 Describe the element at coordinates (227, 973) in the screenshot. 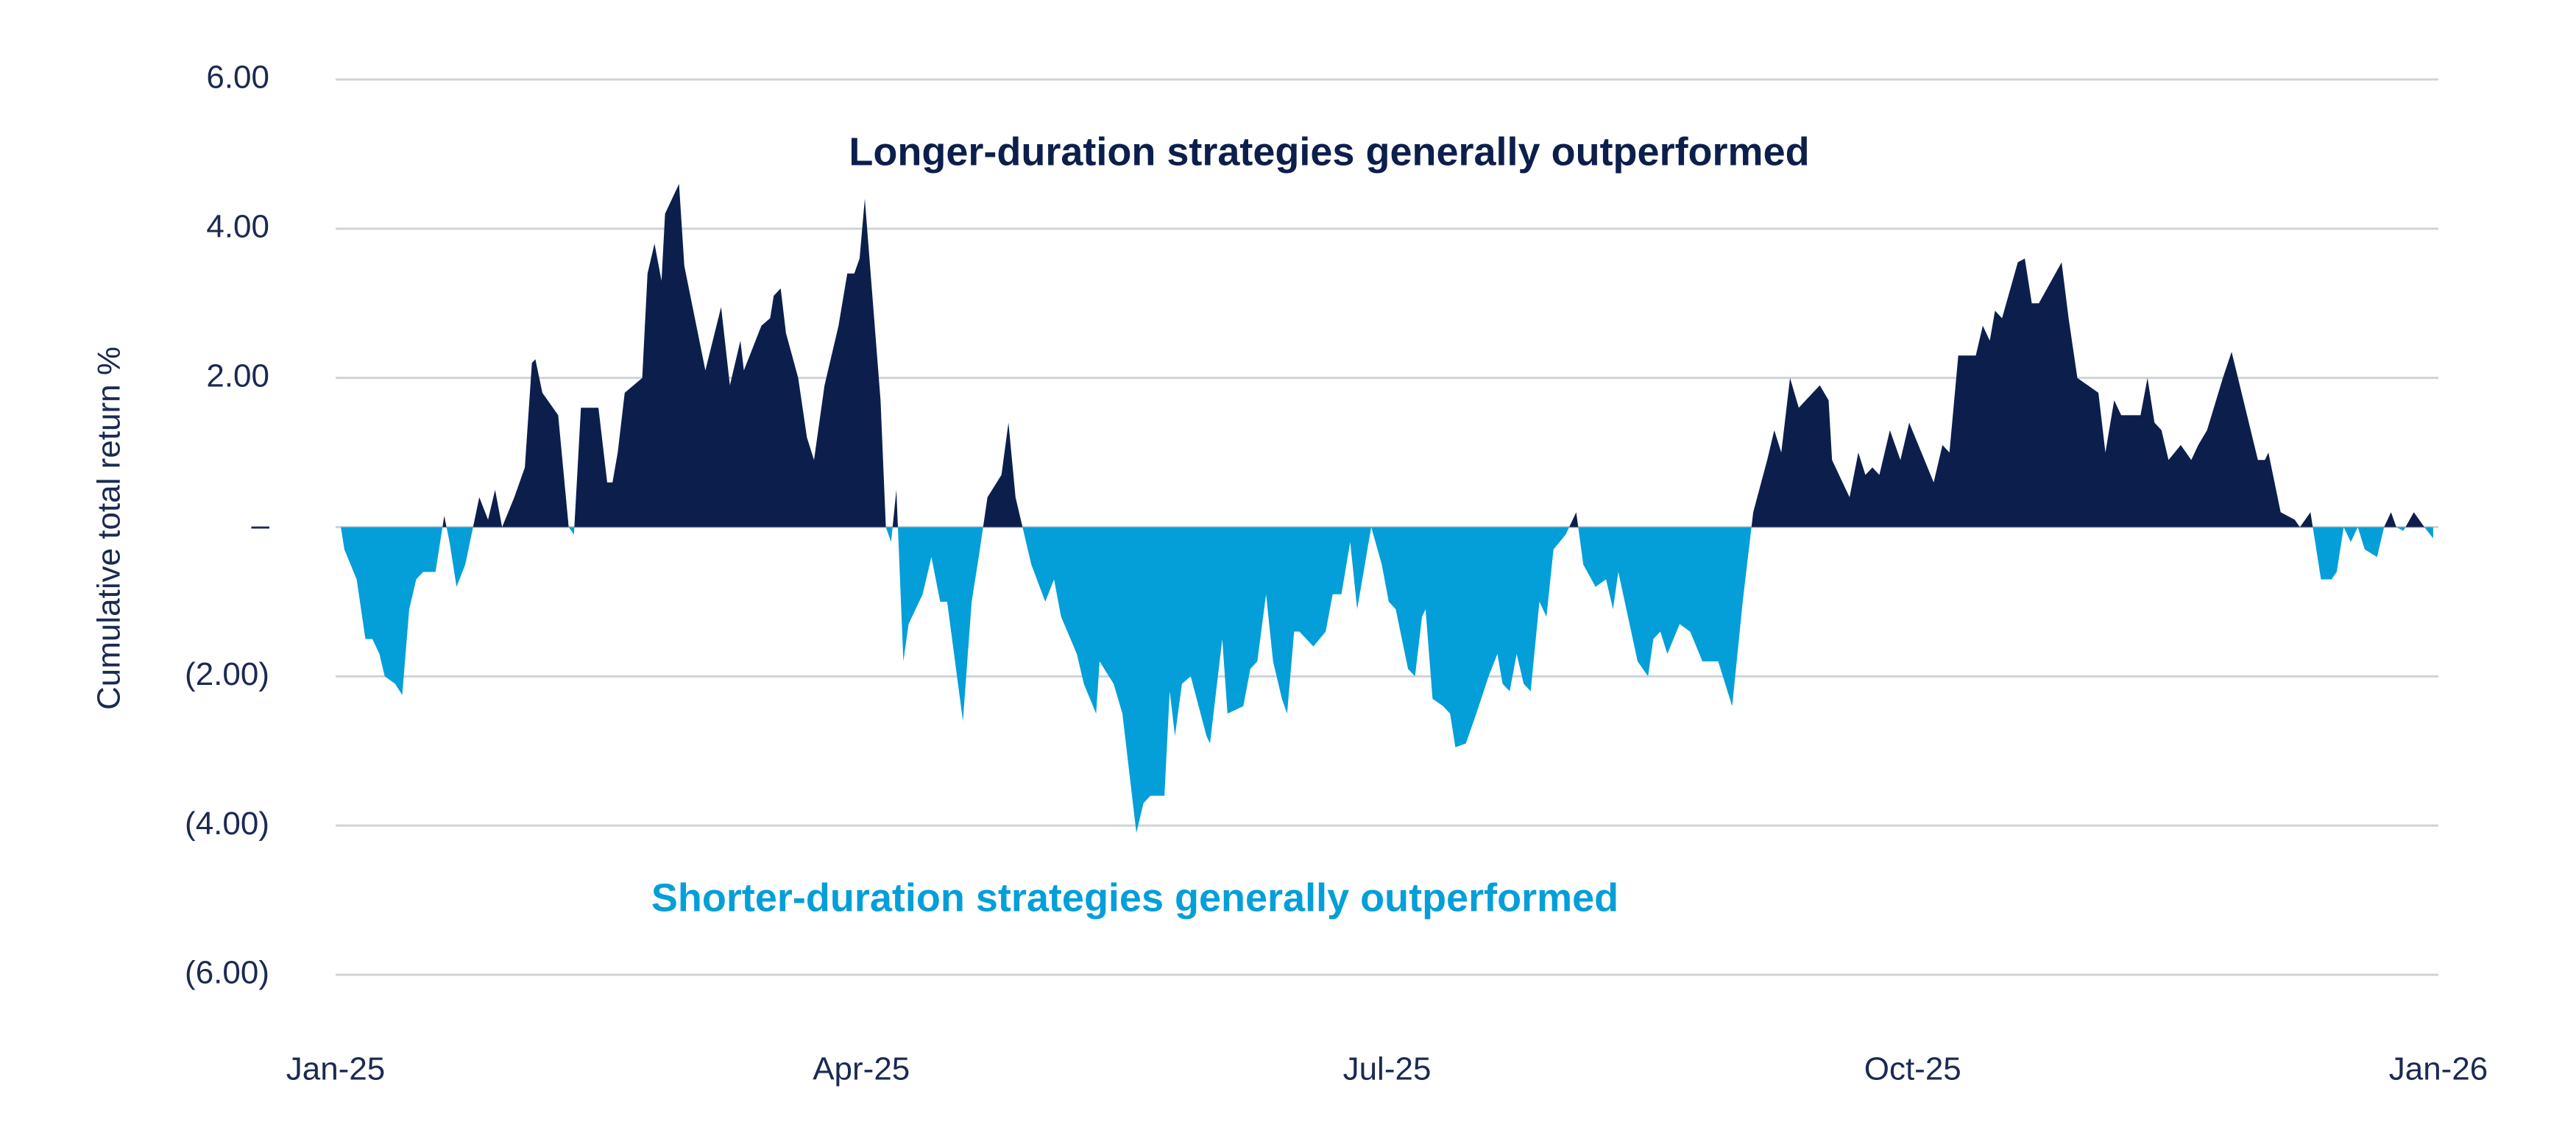

I see `y-tick-label: (6.00)` at that location.